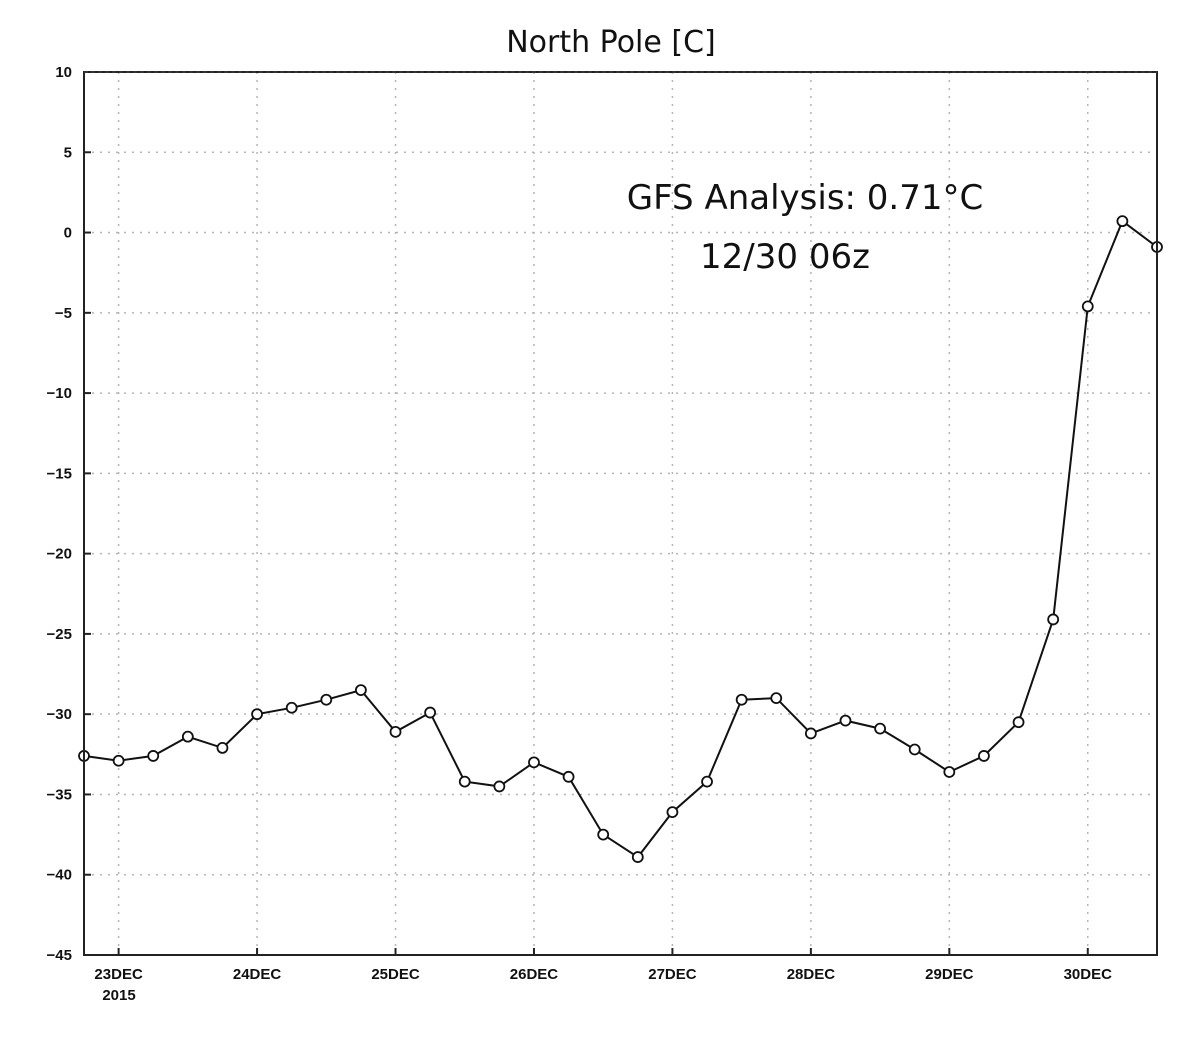  Describe the element at coordinates (59, 955) in the screenshot. I see `y-tick-label: −45` at that location.